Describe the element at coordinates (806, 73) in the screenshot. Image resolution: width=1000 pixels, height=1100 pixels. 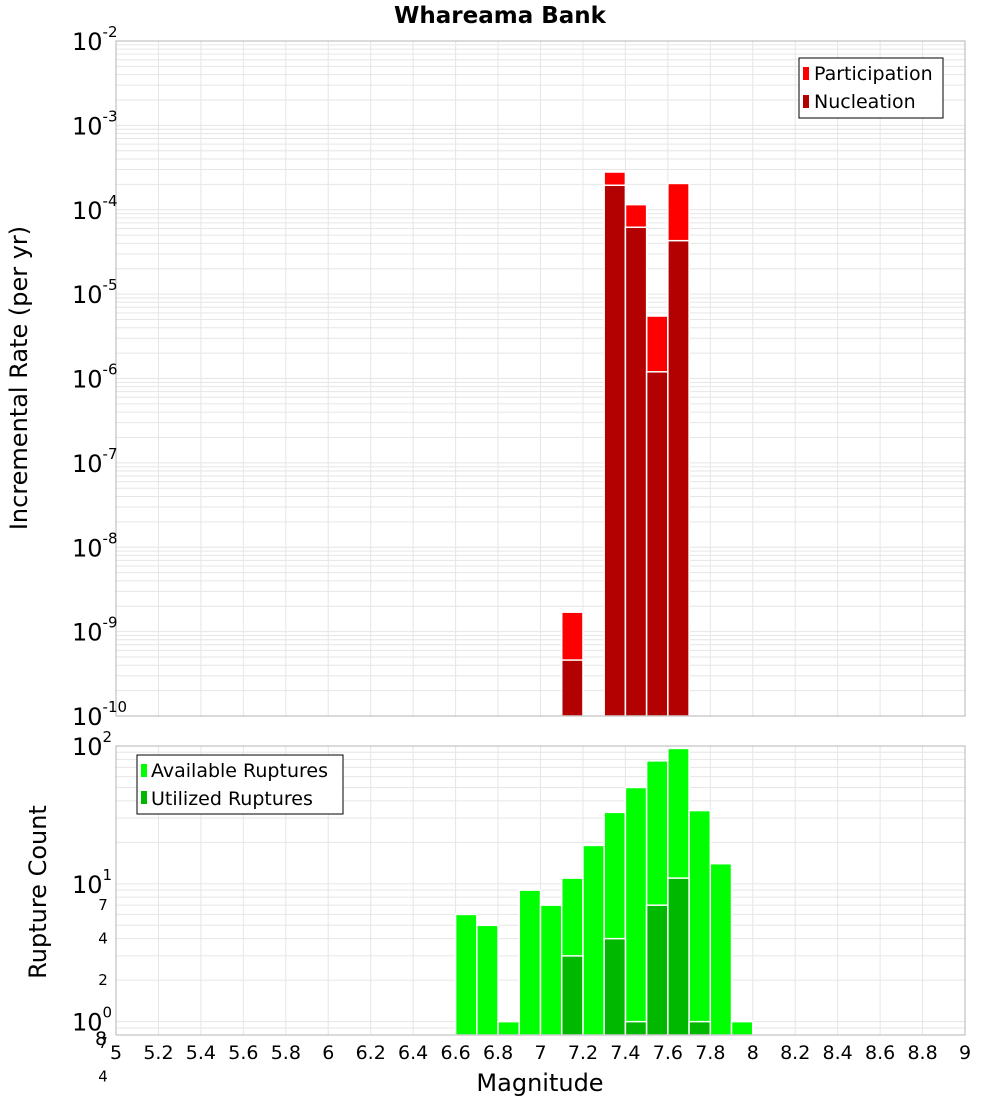
I see `legend-swatch-participation` at that location.